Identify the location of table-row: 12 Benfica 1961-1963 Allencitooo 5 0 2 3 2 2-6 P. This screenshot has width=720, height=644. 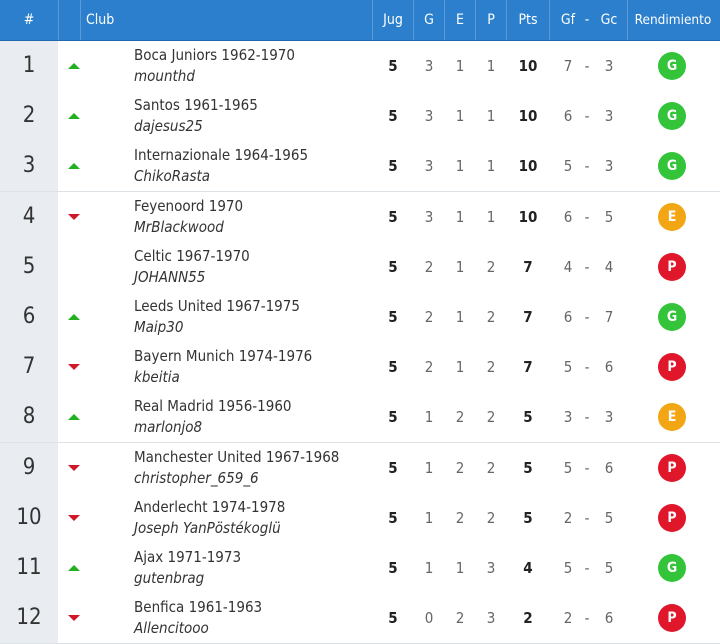
(360, 618).